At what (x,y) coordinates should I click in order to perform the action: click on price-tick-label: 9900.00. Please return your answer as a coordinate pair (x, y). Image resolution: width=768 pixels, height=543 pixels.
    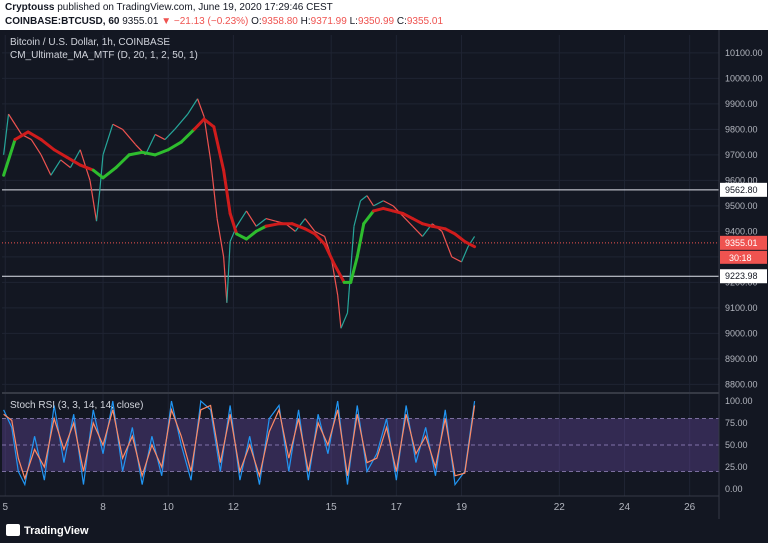
    Looking at the image, I should click on (741, 104).